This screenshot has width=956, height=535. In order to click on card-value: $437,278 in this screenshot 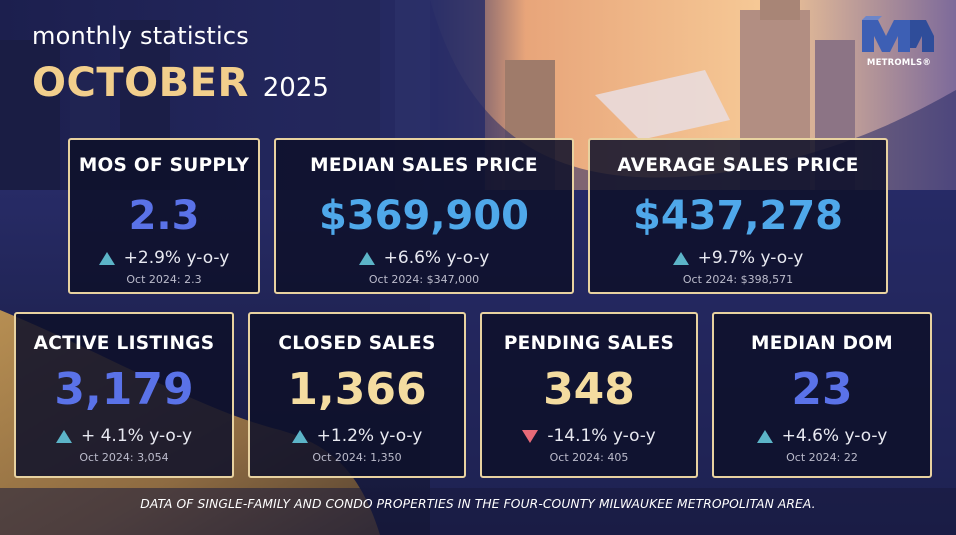, I will do `click(738, 216)`.